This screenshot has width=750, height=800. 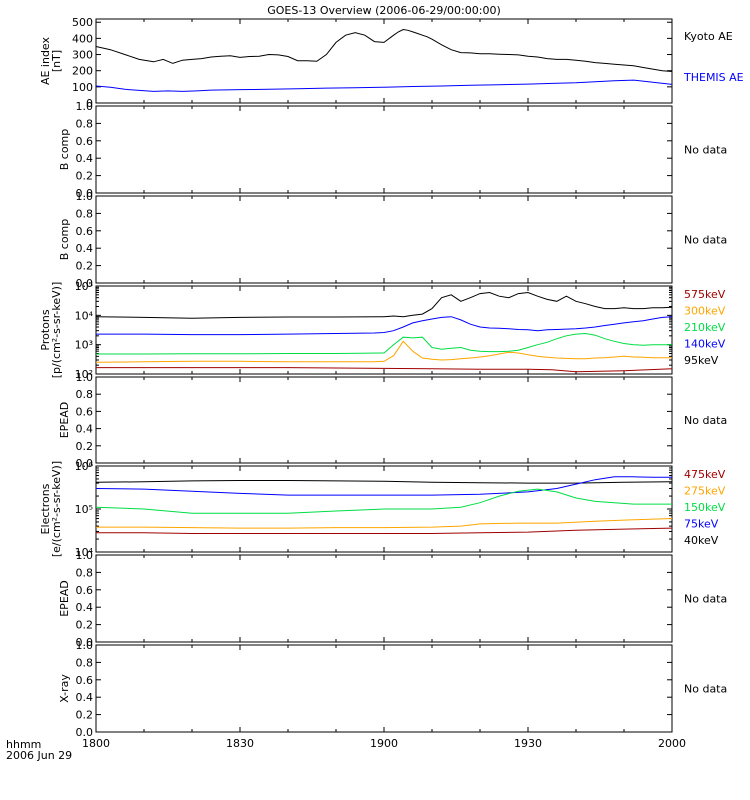 What do you see at coordinates (705, 327) in the screenshot?
I see `legend-entry: 210keV` at bounding box center [705, 327].